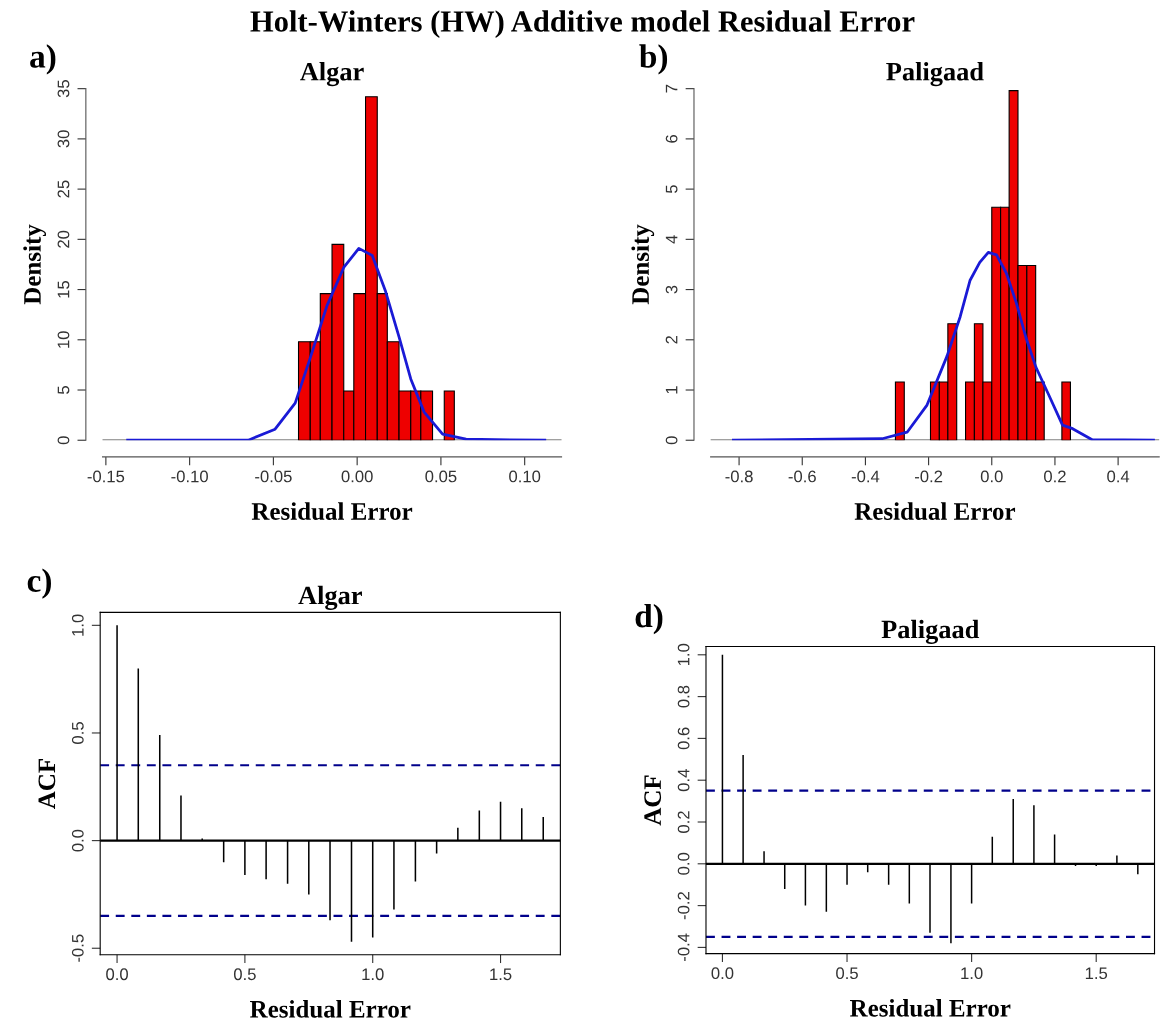  I want to click on y-tick-label: 10, so click(63, 339).